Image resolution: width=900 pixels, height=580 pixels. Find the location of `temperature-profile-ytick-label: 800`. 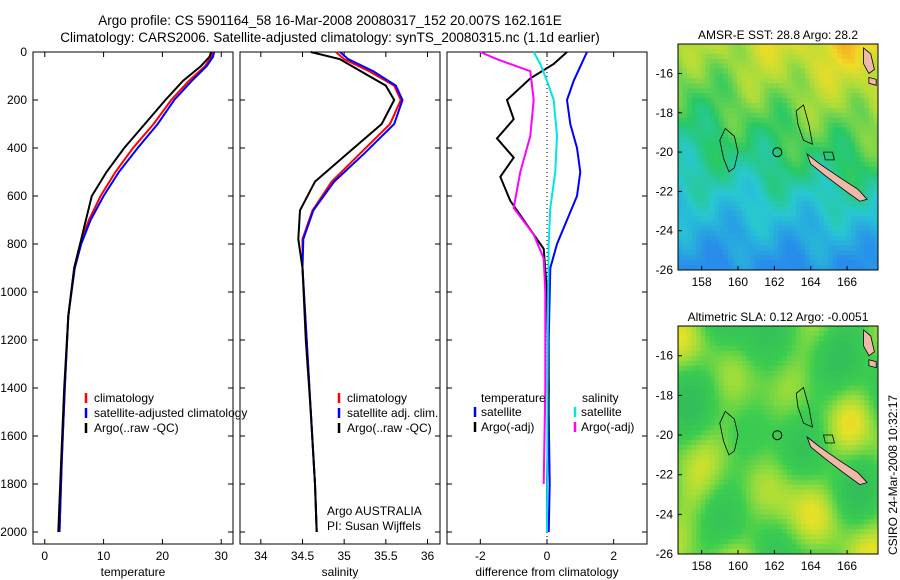

temperature-profile-ytick-label: 800 is located at coordinates (17, 244).